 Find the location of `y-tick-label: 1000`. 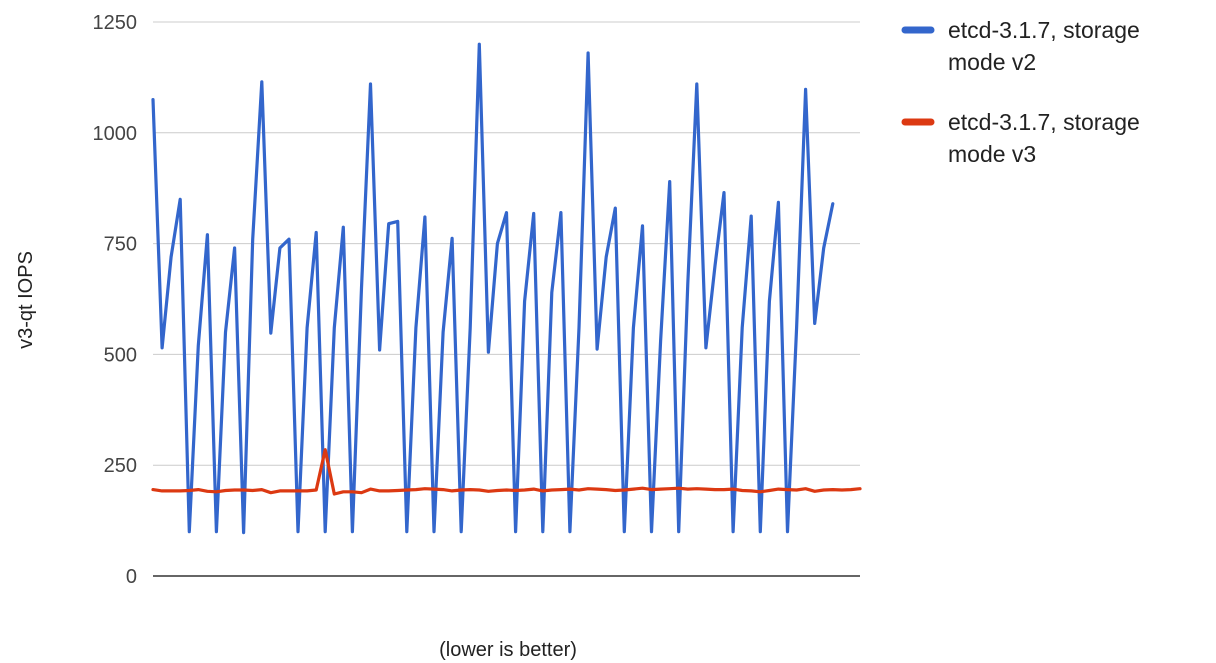

y-tick-label: 1000 is located at coordinates (115, 134).